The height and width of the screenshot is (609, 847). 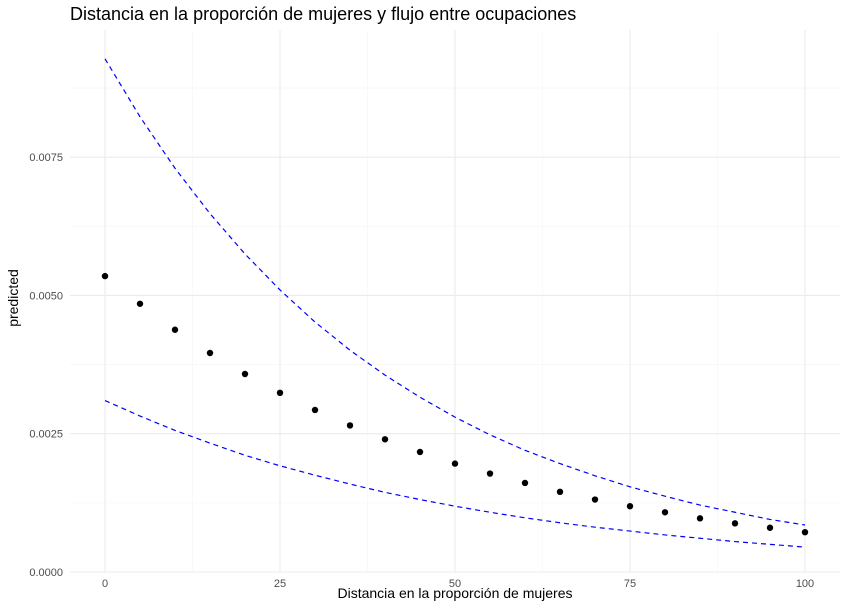 What do you see at coordinates (454, 593) in the screenshot?
I see `x-axis-title: Distancia en la proporción de mujeres` at bounding box center [454, 593].